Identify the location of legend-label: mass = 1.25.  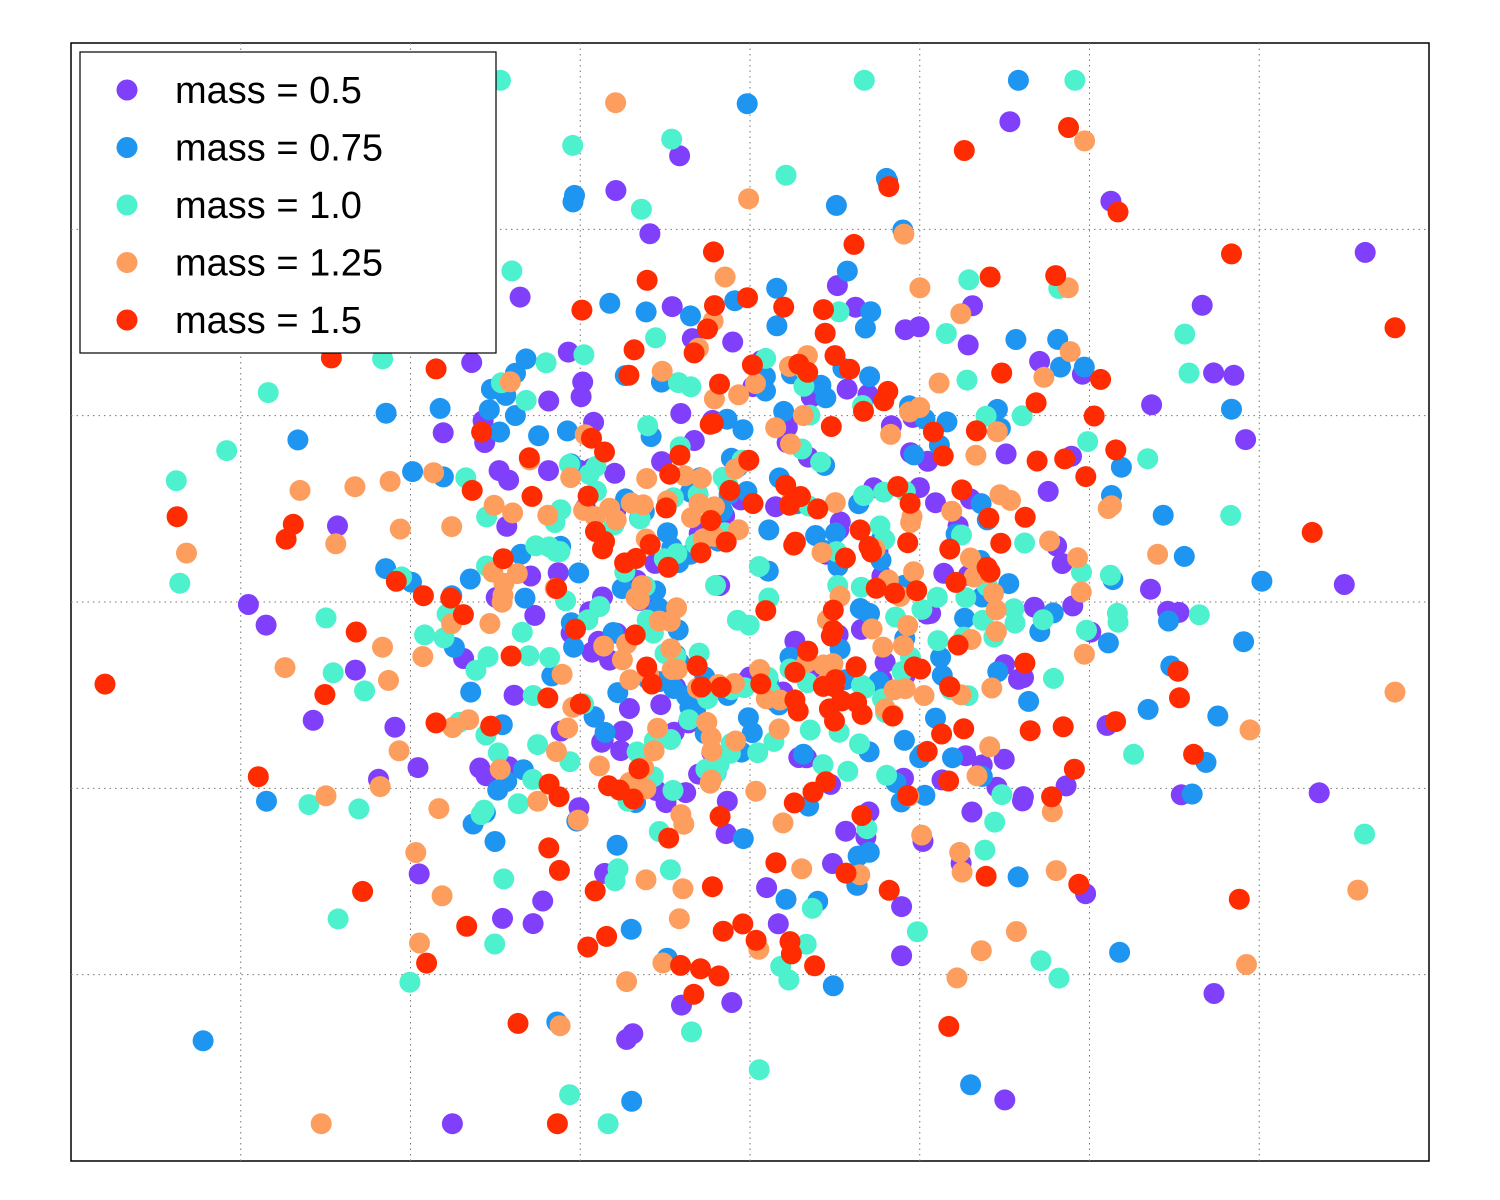
(279, 264).